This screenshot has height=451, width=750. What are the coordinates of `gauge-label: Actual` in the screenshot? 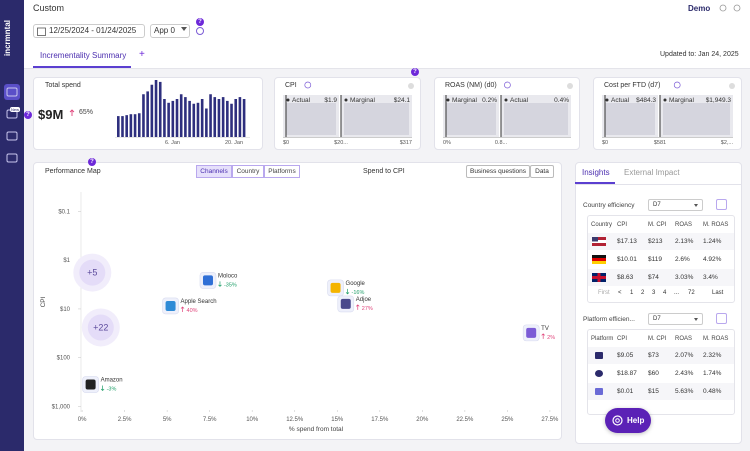 It's located at (301, 100).